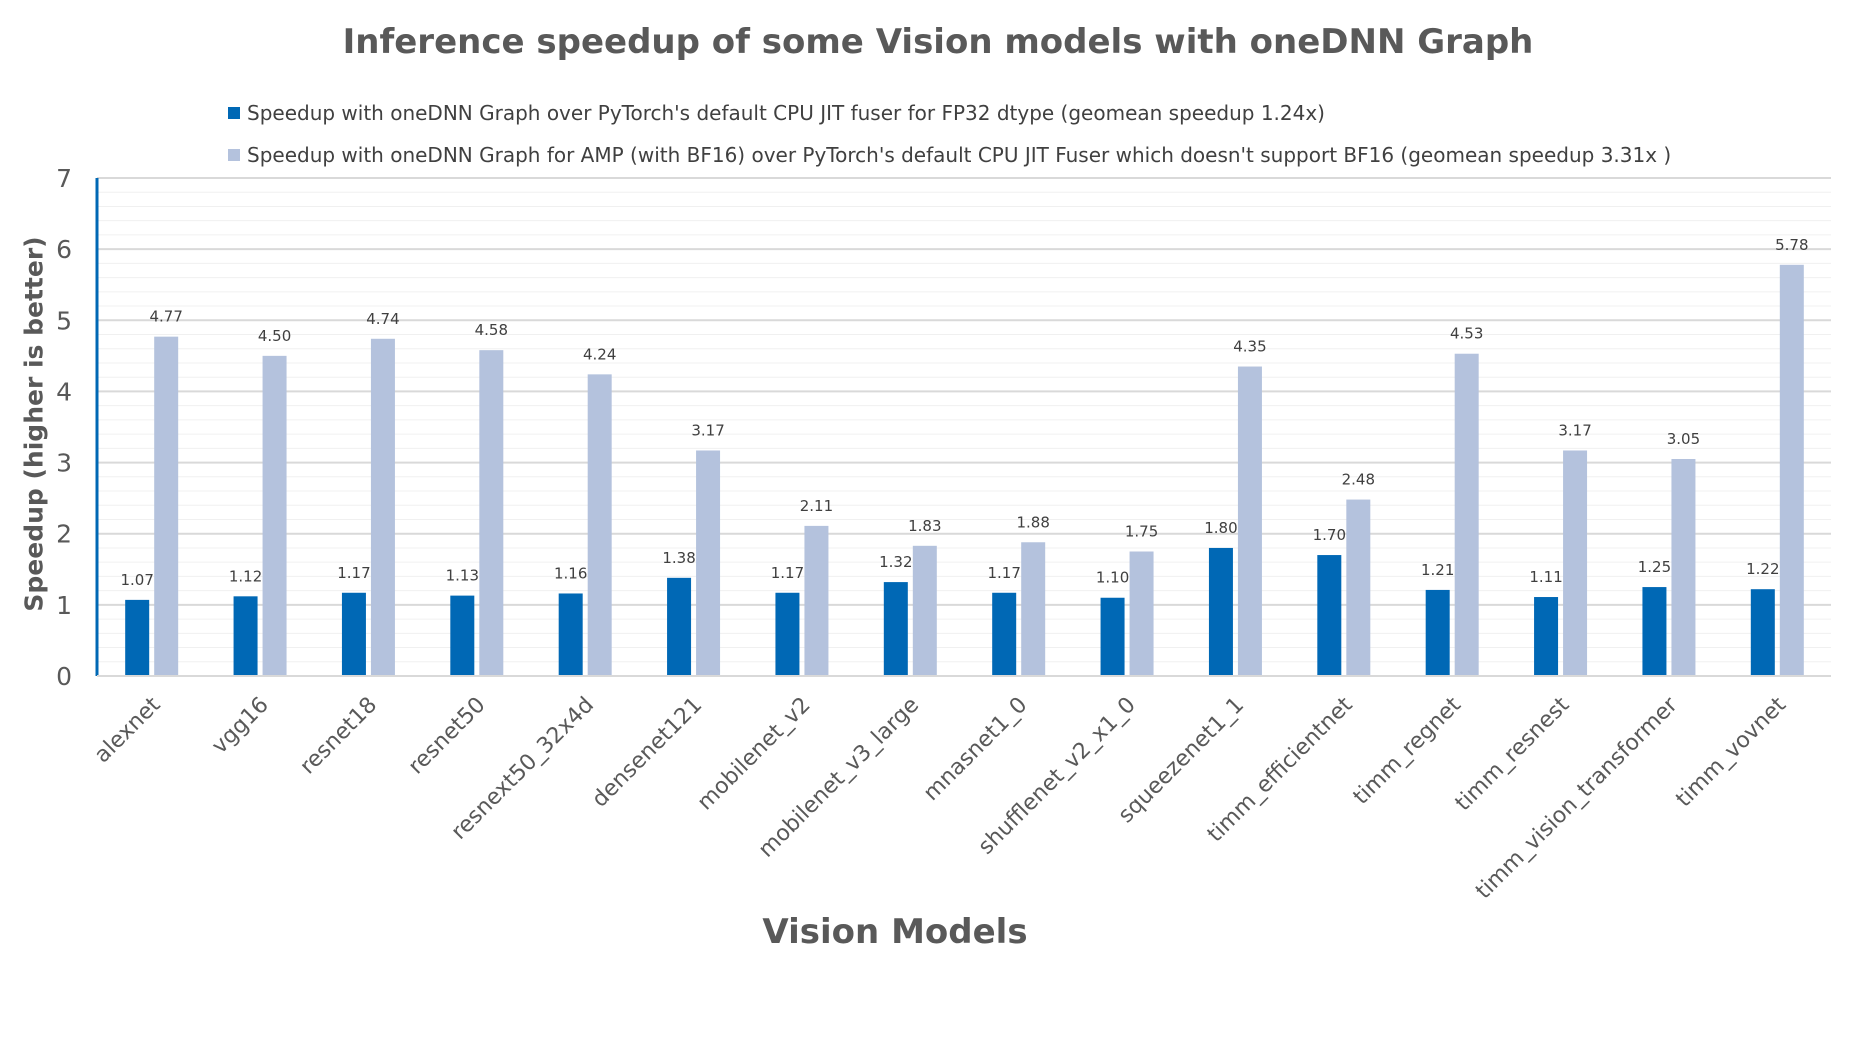 The image size is (1876, 1055). Describe the element at coordinates (64, 605) in the screenshot. I see `y-tick-label: 1` at that location.